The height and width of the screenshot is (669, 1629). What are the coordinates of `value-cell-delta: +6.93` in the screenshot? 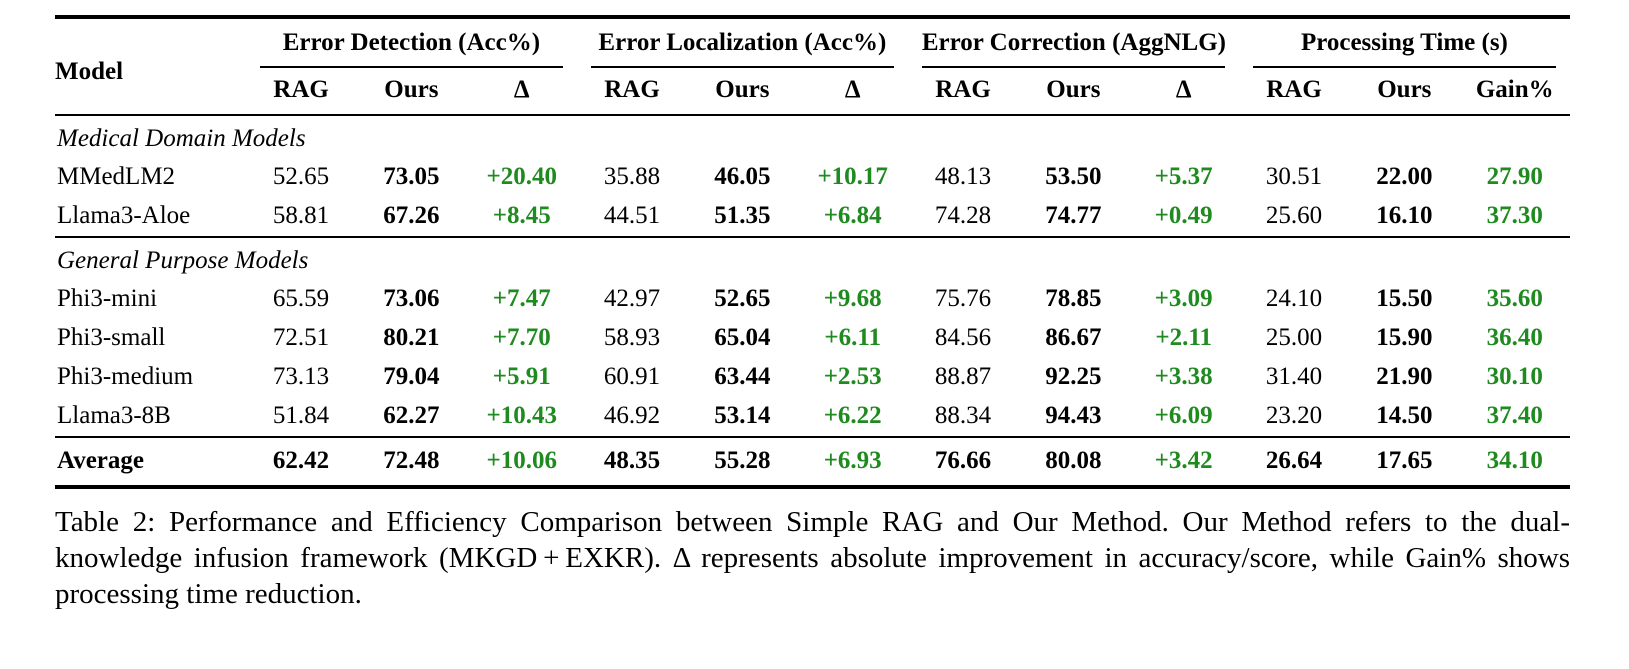 It's located at (852, 461).